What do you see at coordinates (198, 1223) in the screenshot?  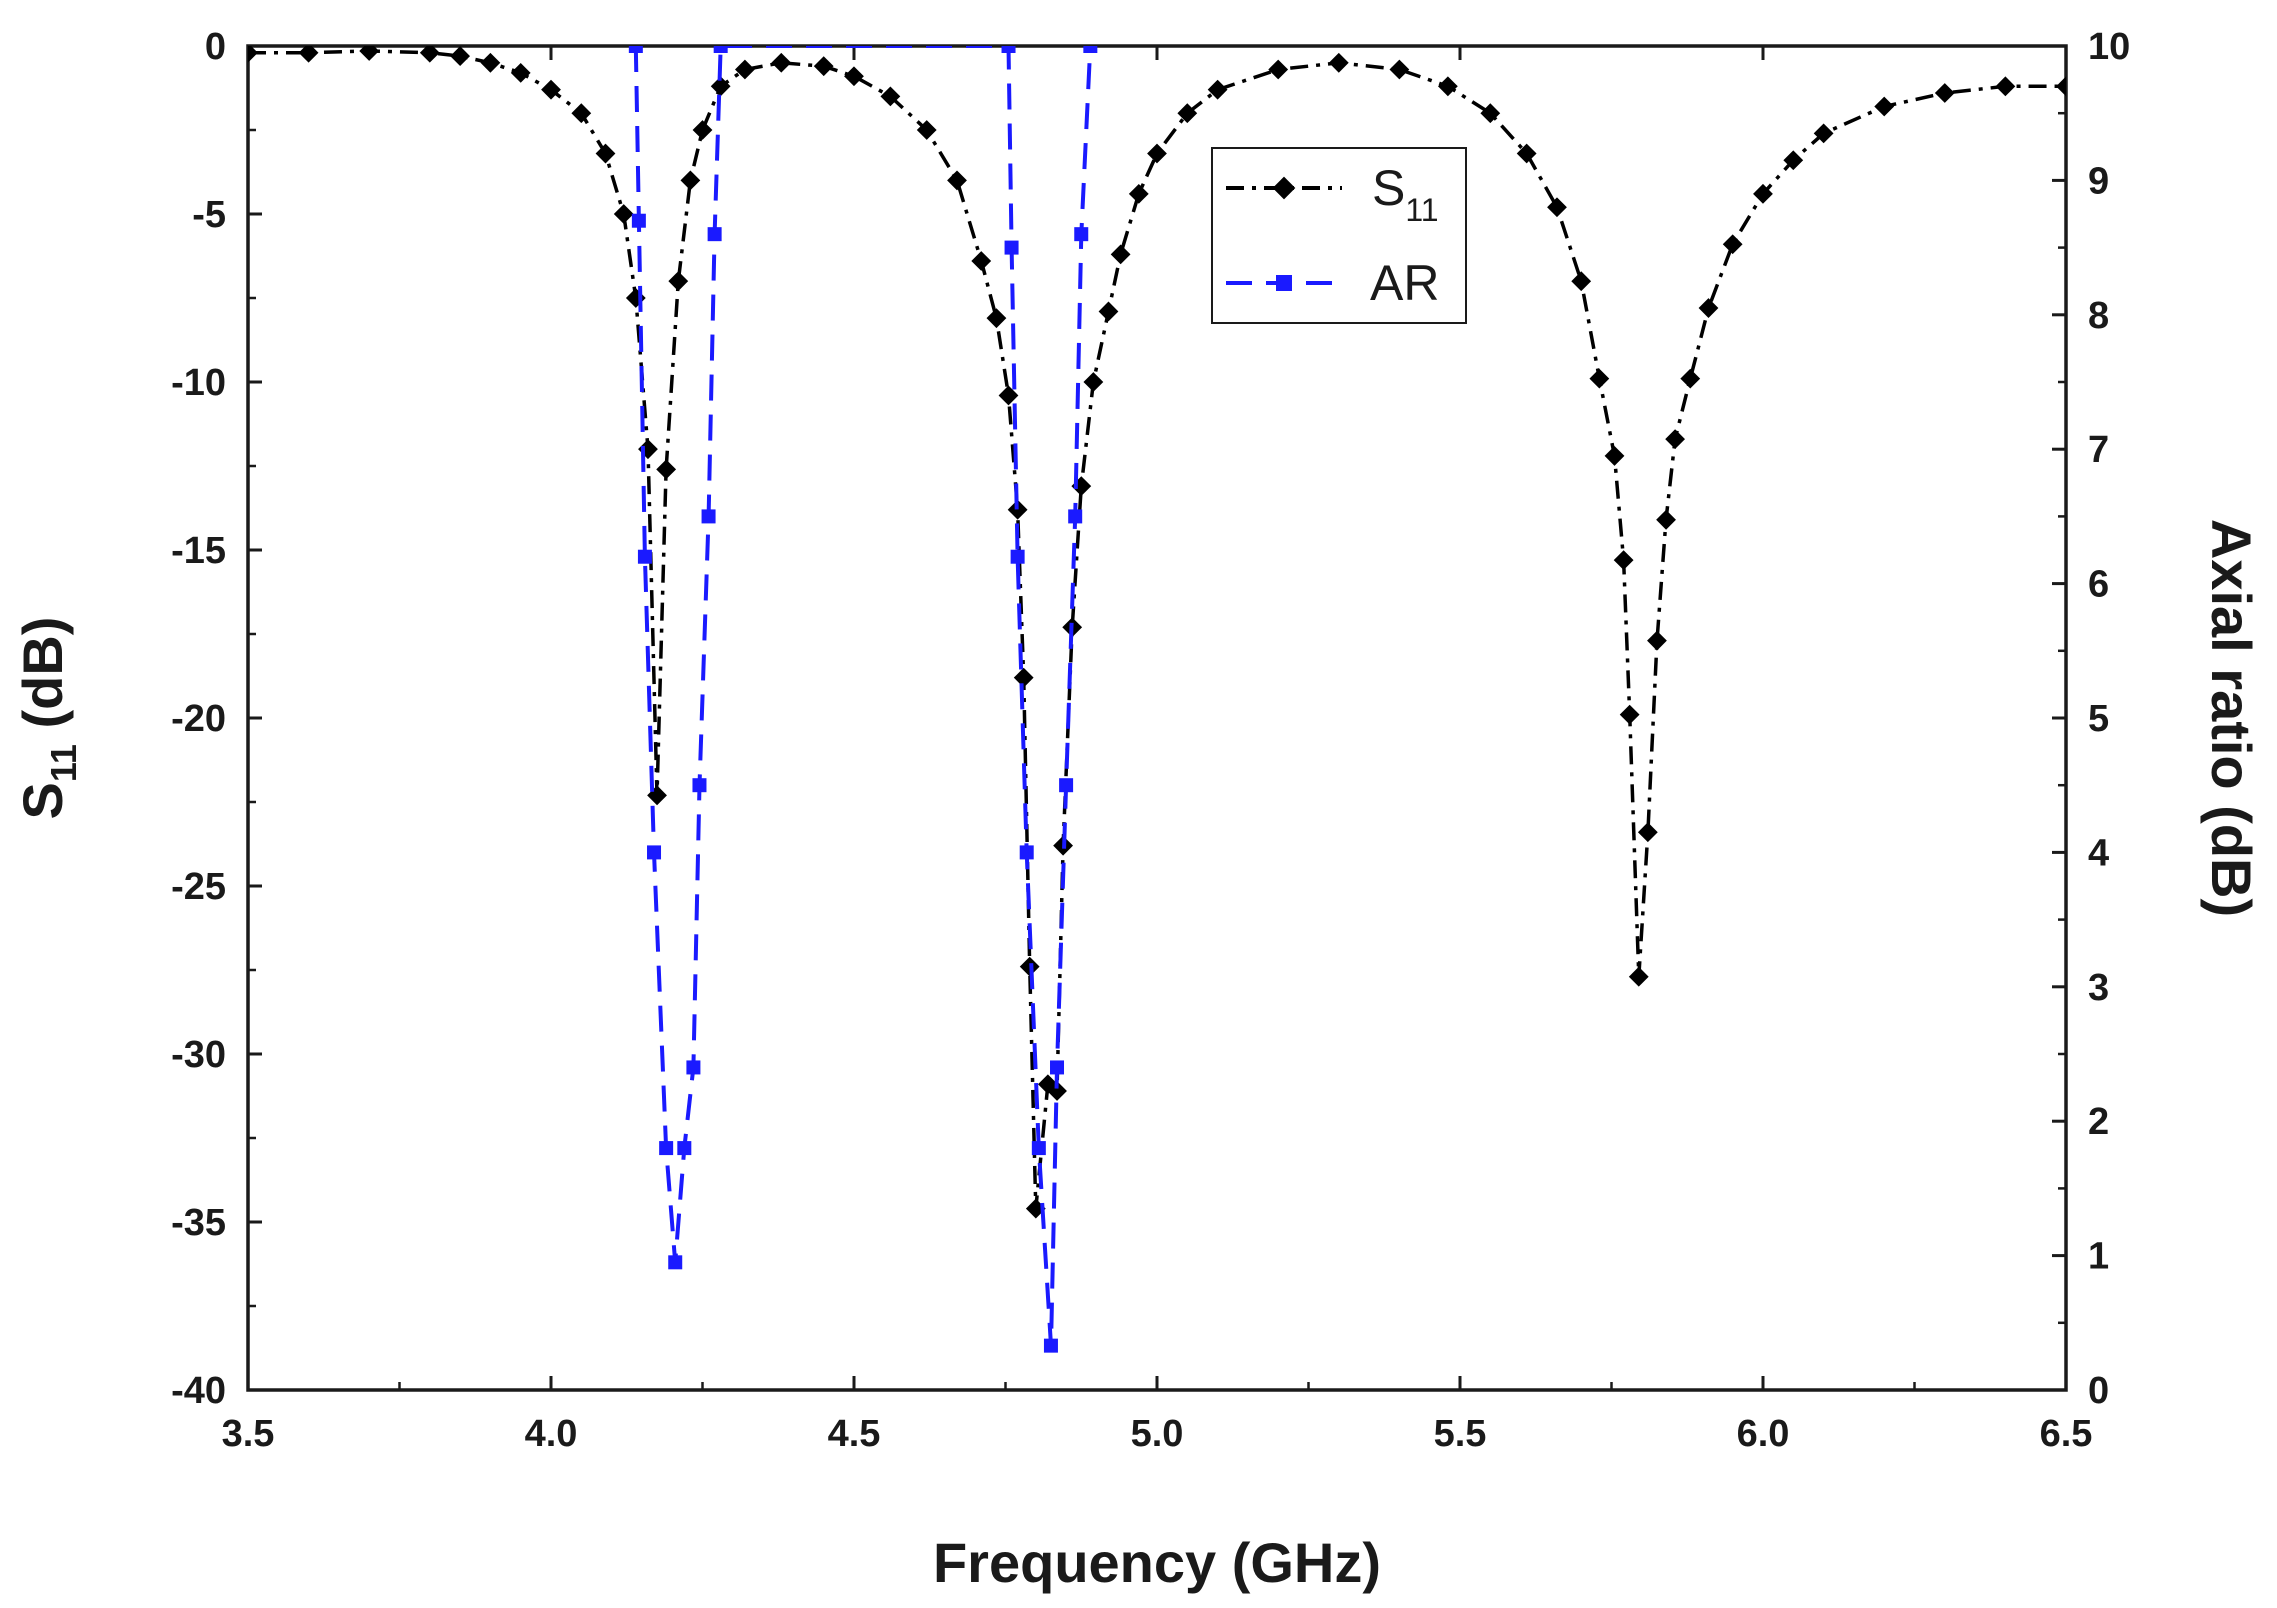 I see `y-left-tick-label: -35` at bounding box center [198, 1223].